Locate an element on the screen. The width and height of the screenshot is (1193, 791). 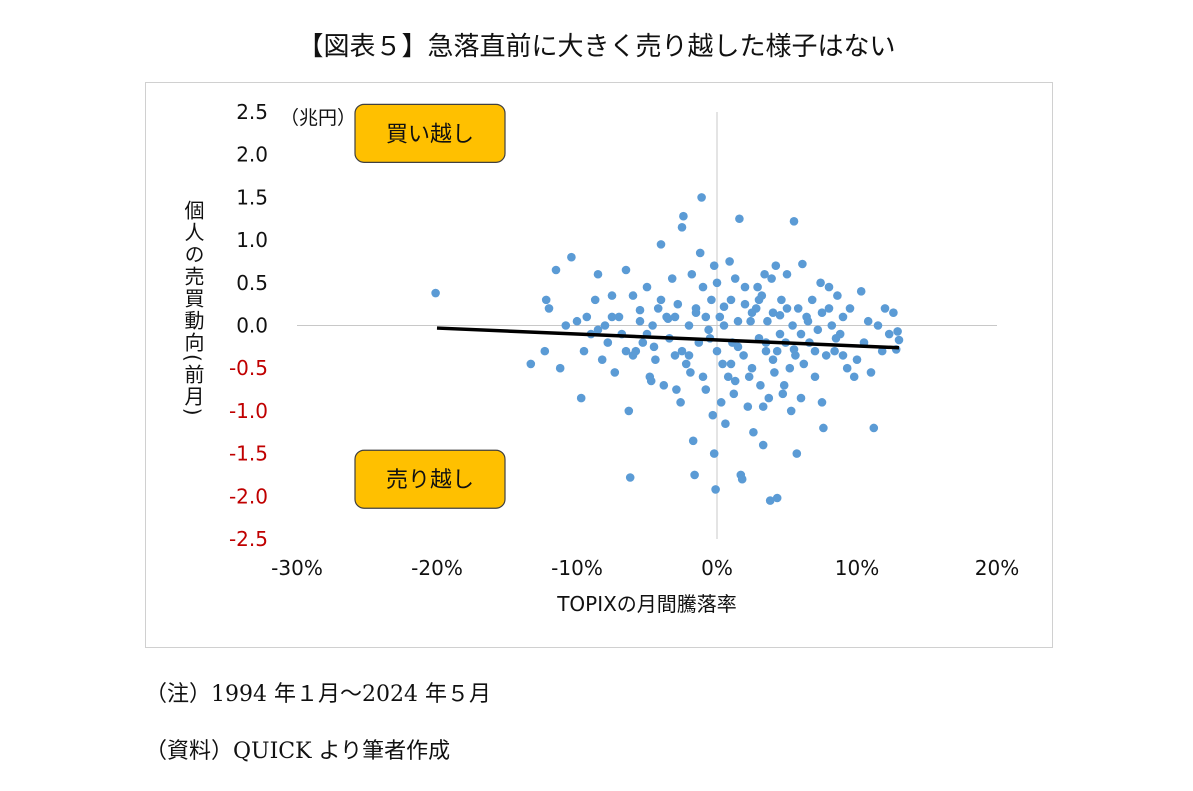
y-tick-label: -1.5 is located at coordinates (248, 454).